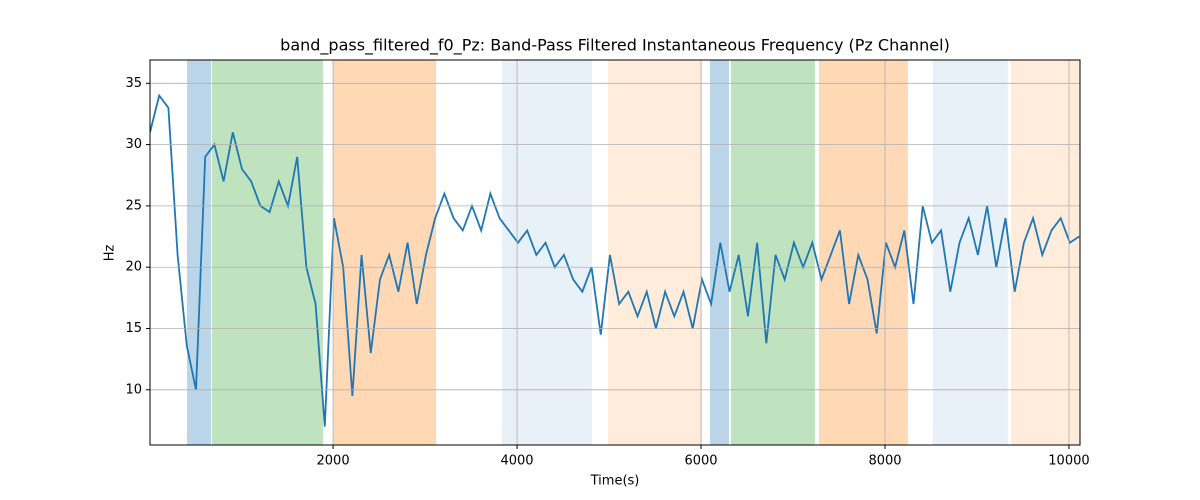 This screenshot has width=1200, height=500. What do you see at coordinates (110, 253) in the screenshot?
I see `y-axis-label: Hz` at bounding box center [110, 253].